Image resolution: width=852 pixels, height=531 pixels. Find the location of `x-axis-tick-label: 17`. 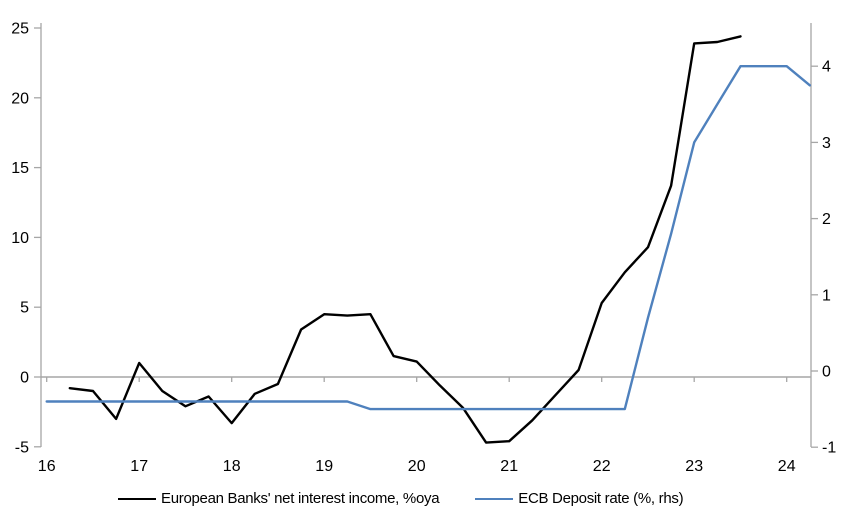

x-axis-tick-label: 17 is located at coordinates (139, 466).